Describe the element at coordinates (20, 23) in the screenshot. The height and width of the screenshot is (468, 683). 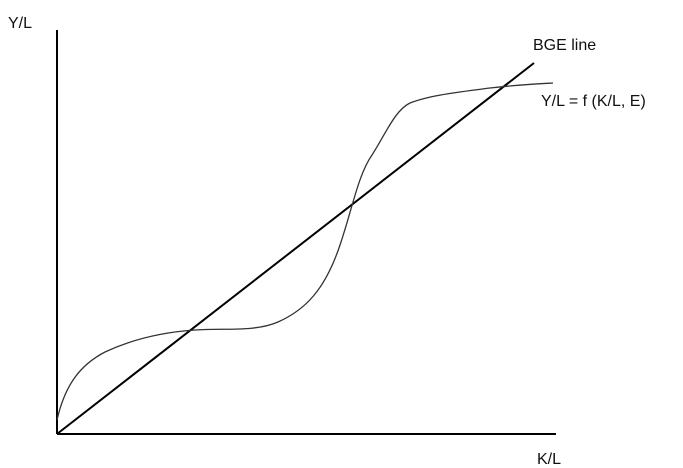
I see `y-axis-label: Y/L` at that location.